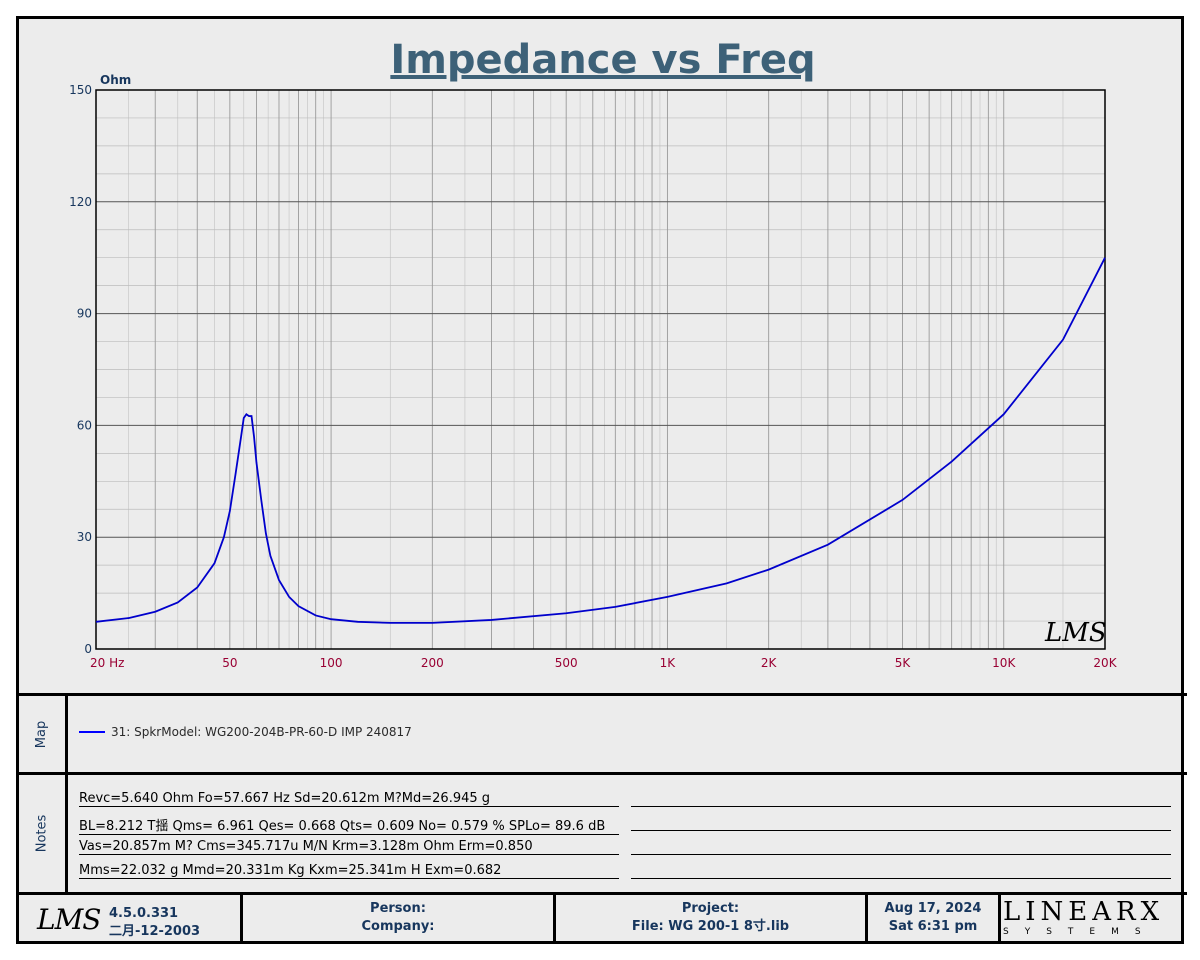 This screenshot has width=1200, height=960. I want to click on project-label: Project:, so click(710, 908).